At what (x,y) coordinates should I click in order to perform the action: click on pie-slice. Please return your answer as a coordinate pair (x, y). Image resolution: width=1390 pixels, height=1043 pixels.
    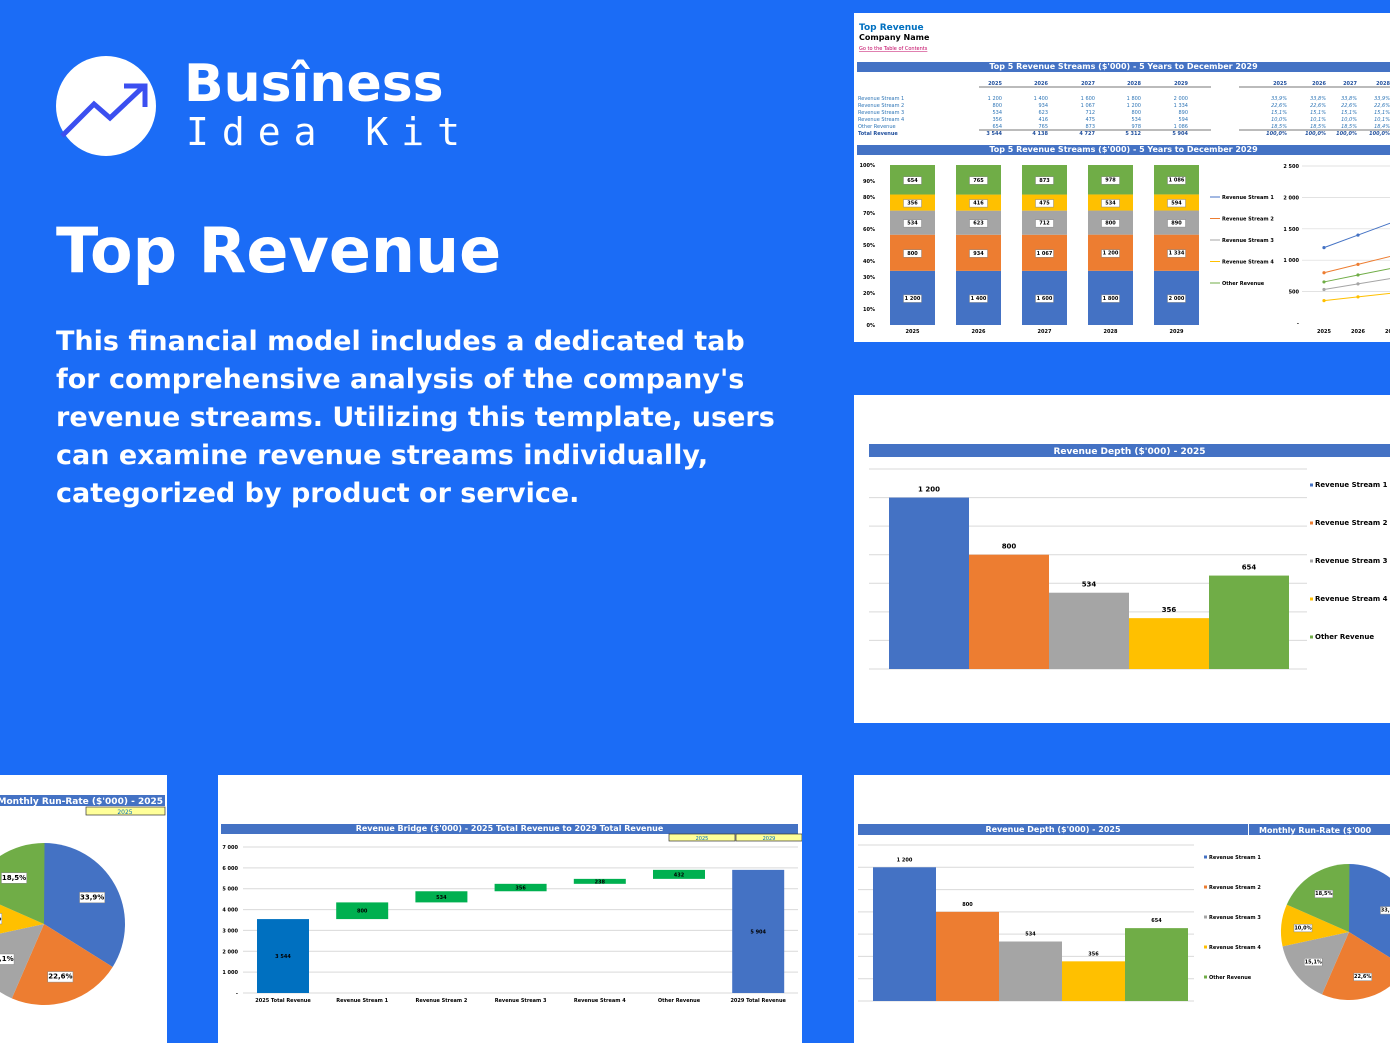
    Looking at the image, I should click on (22, 961).